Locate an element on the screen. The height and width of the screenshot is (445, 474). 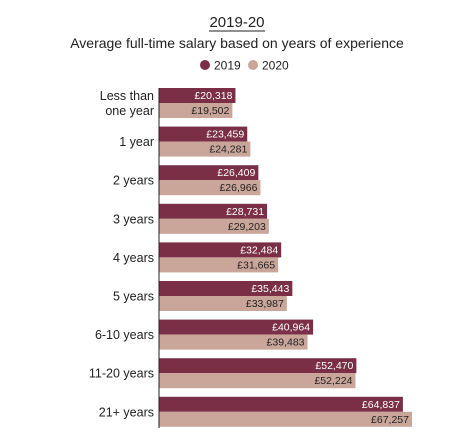
data-label-2019: £64,837 is located at coordinates (381, 405).